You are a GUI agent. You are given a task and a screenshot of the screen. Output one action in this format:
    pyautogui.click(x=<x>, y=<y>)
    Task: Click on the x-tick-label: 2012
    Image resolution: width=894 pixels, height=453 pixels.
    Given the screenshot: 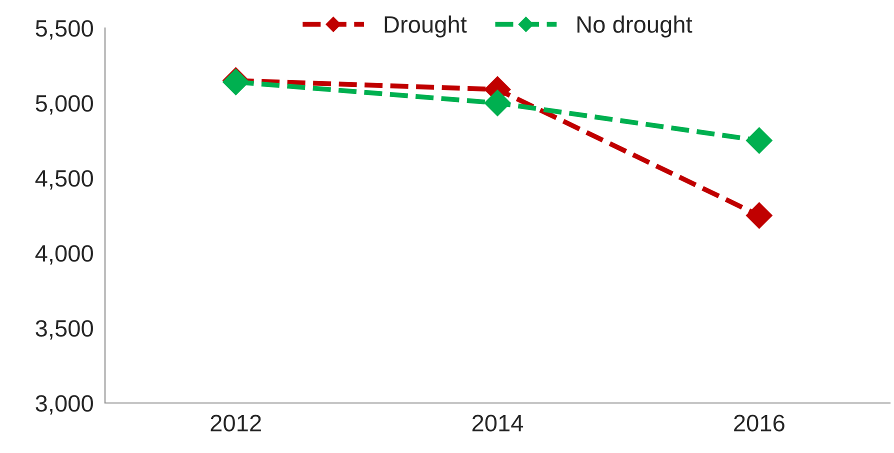 What is the action you would take?
    pyautogui.click(x=235, y=423)
    